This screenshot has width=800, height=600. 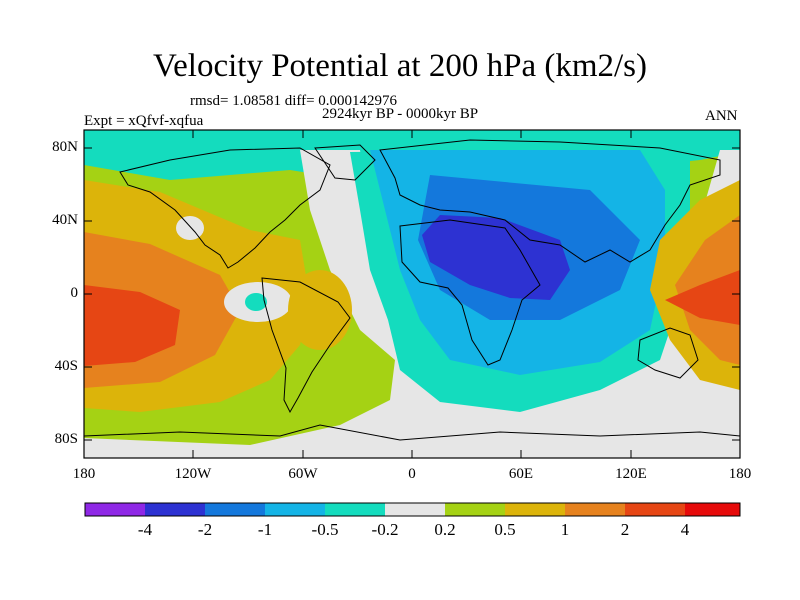 What do you see at coordinates (303, 474) in the screenshot?
I see `lon-tick-label: 60W` at bounding box center [303, 474].